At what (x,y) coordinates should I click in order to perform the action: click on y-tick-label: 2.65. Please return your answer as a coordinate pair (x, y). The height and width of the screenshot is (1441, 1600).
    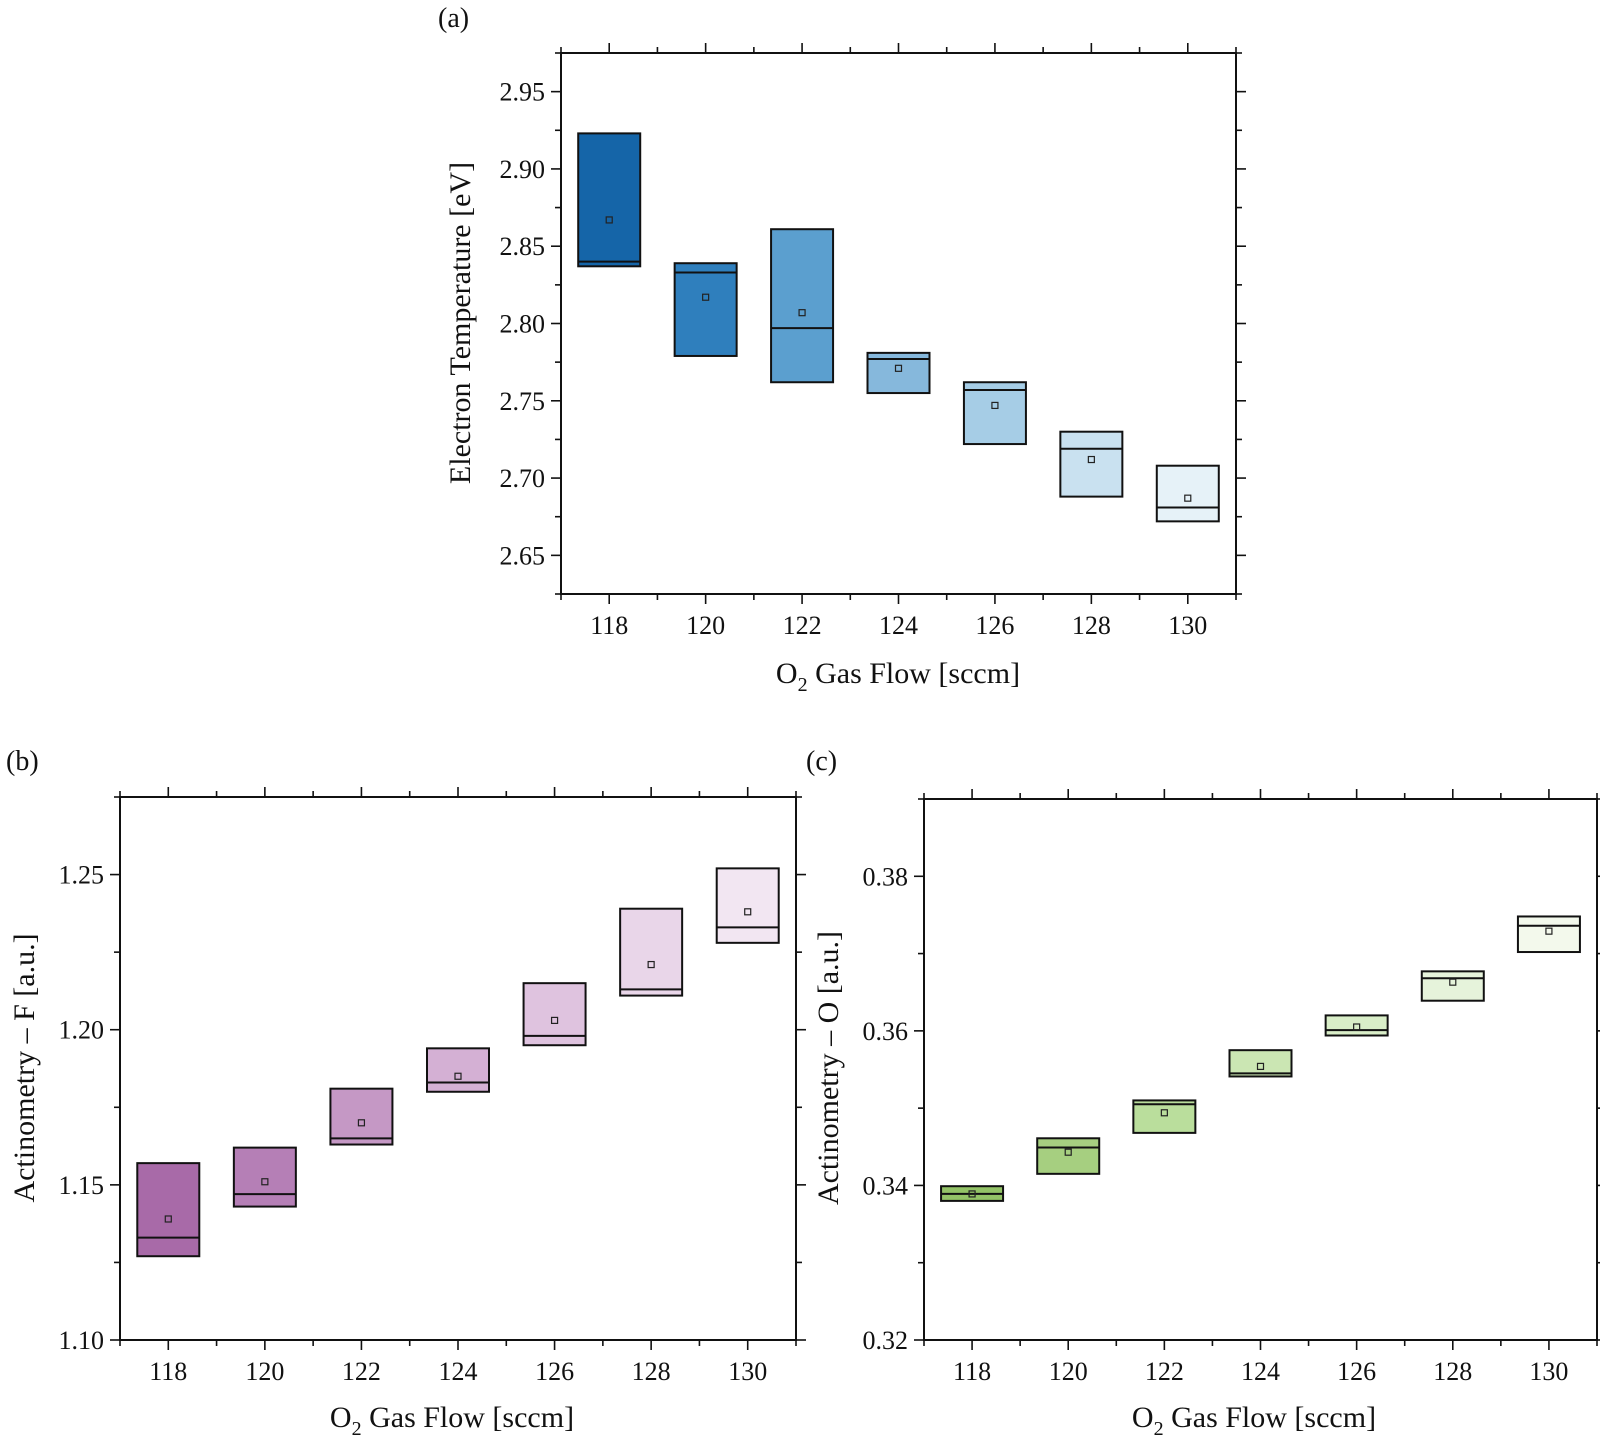
    Looking at the image, I should click on (523, 555).